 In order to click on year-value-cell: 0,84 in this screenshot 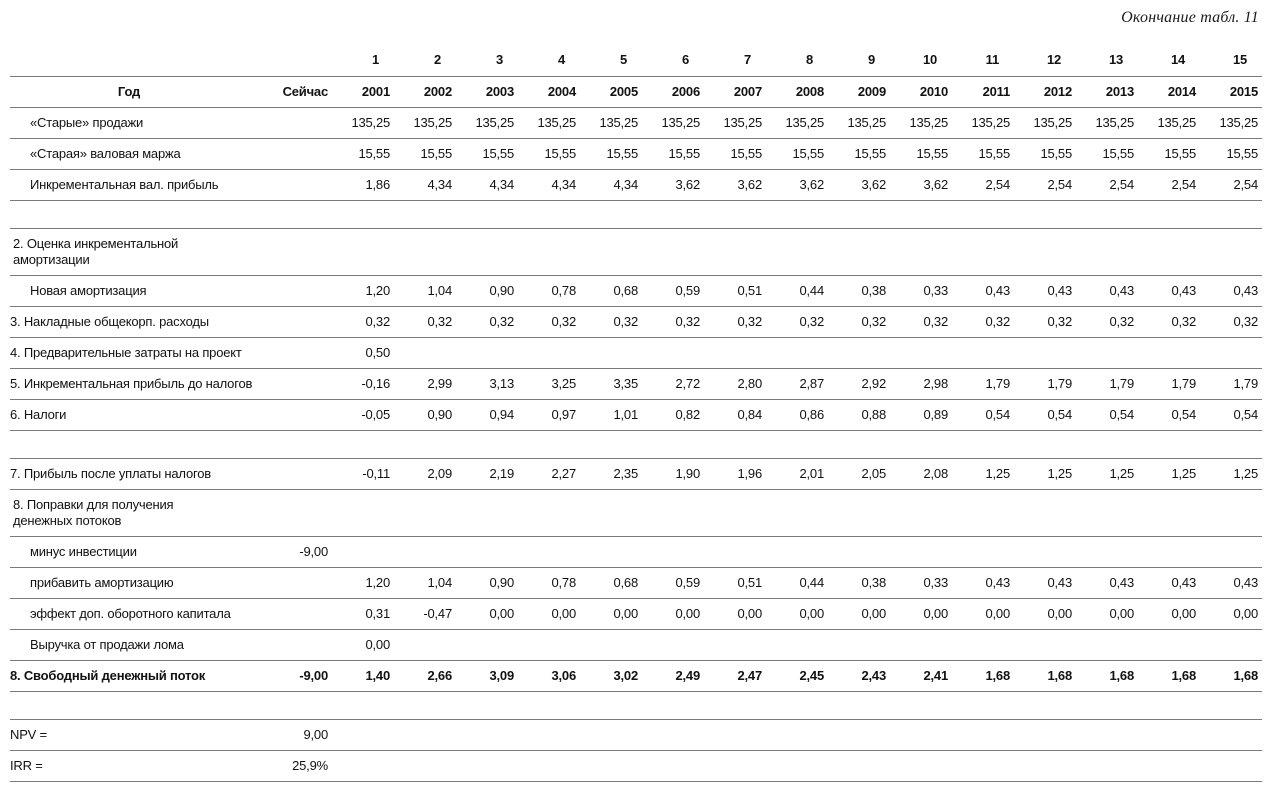, I will do `click(735, 415)`.